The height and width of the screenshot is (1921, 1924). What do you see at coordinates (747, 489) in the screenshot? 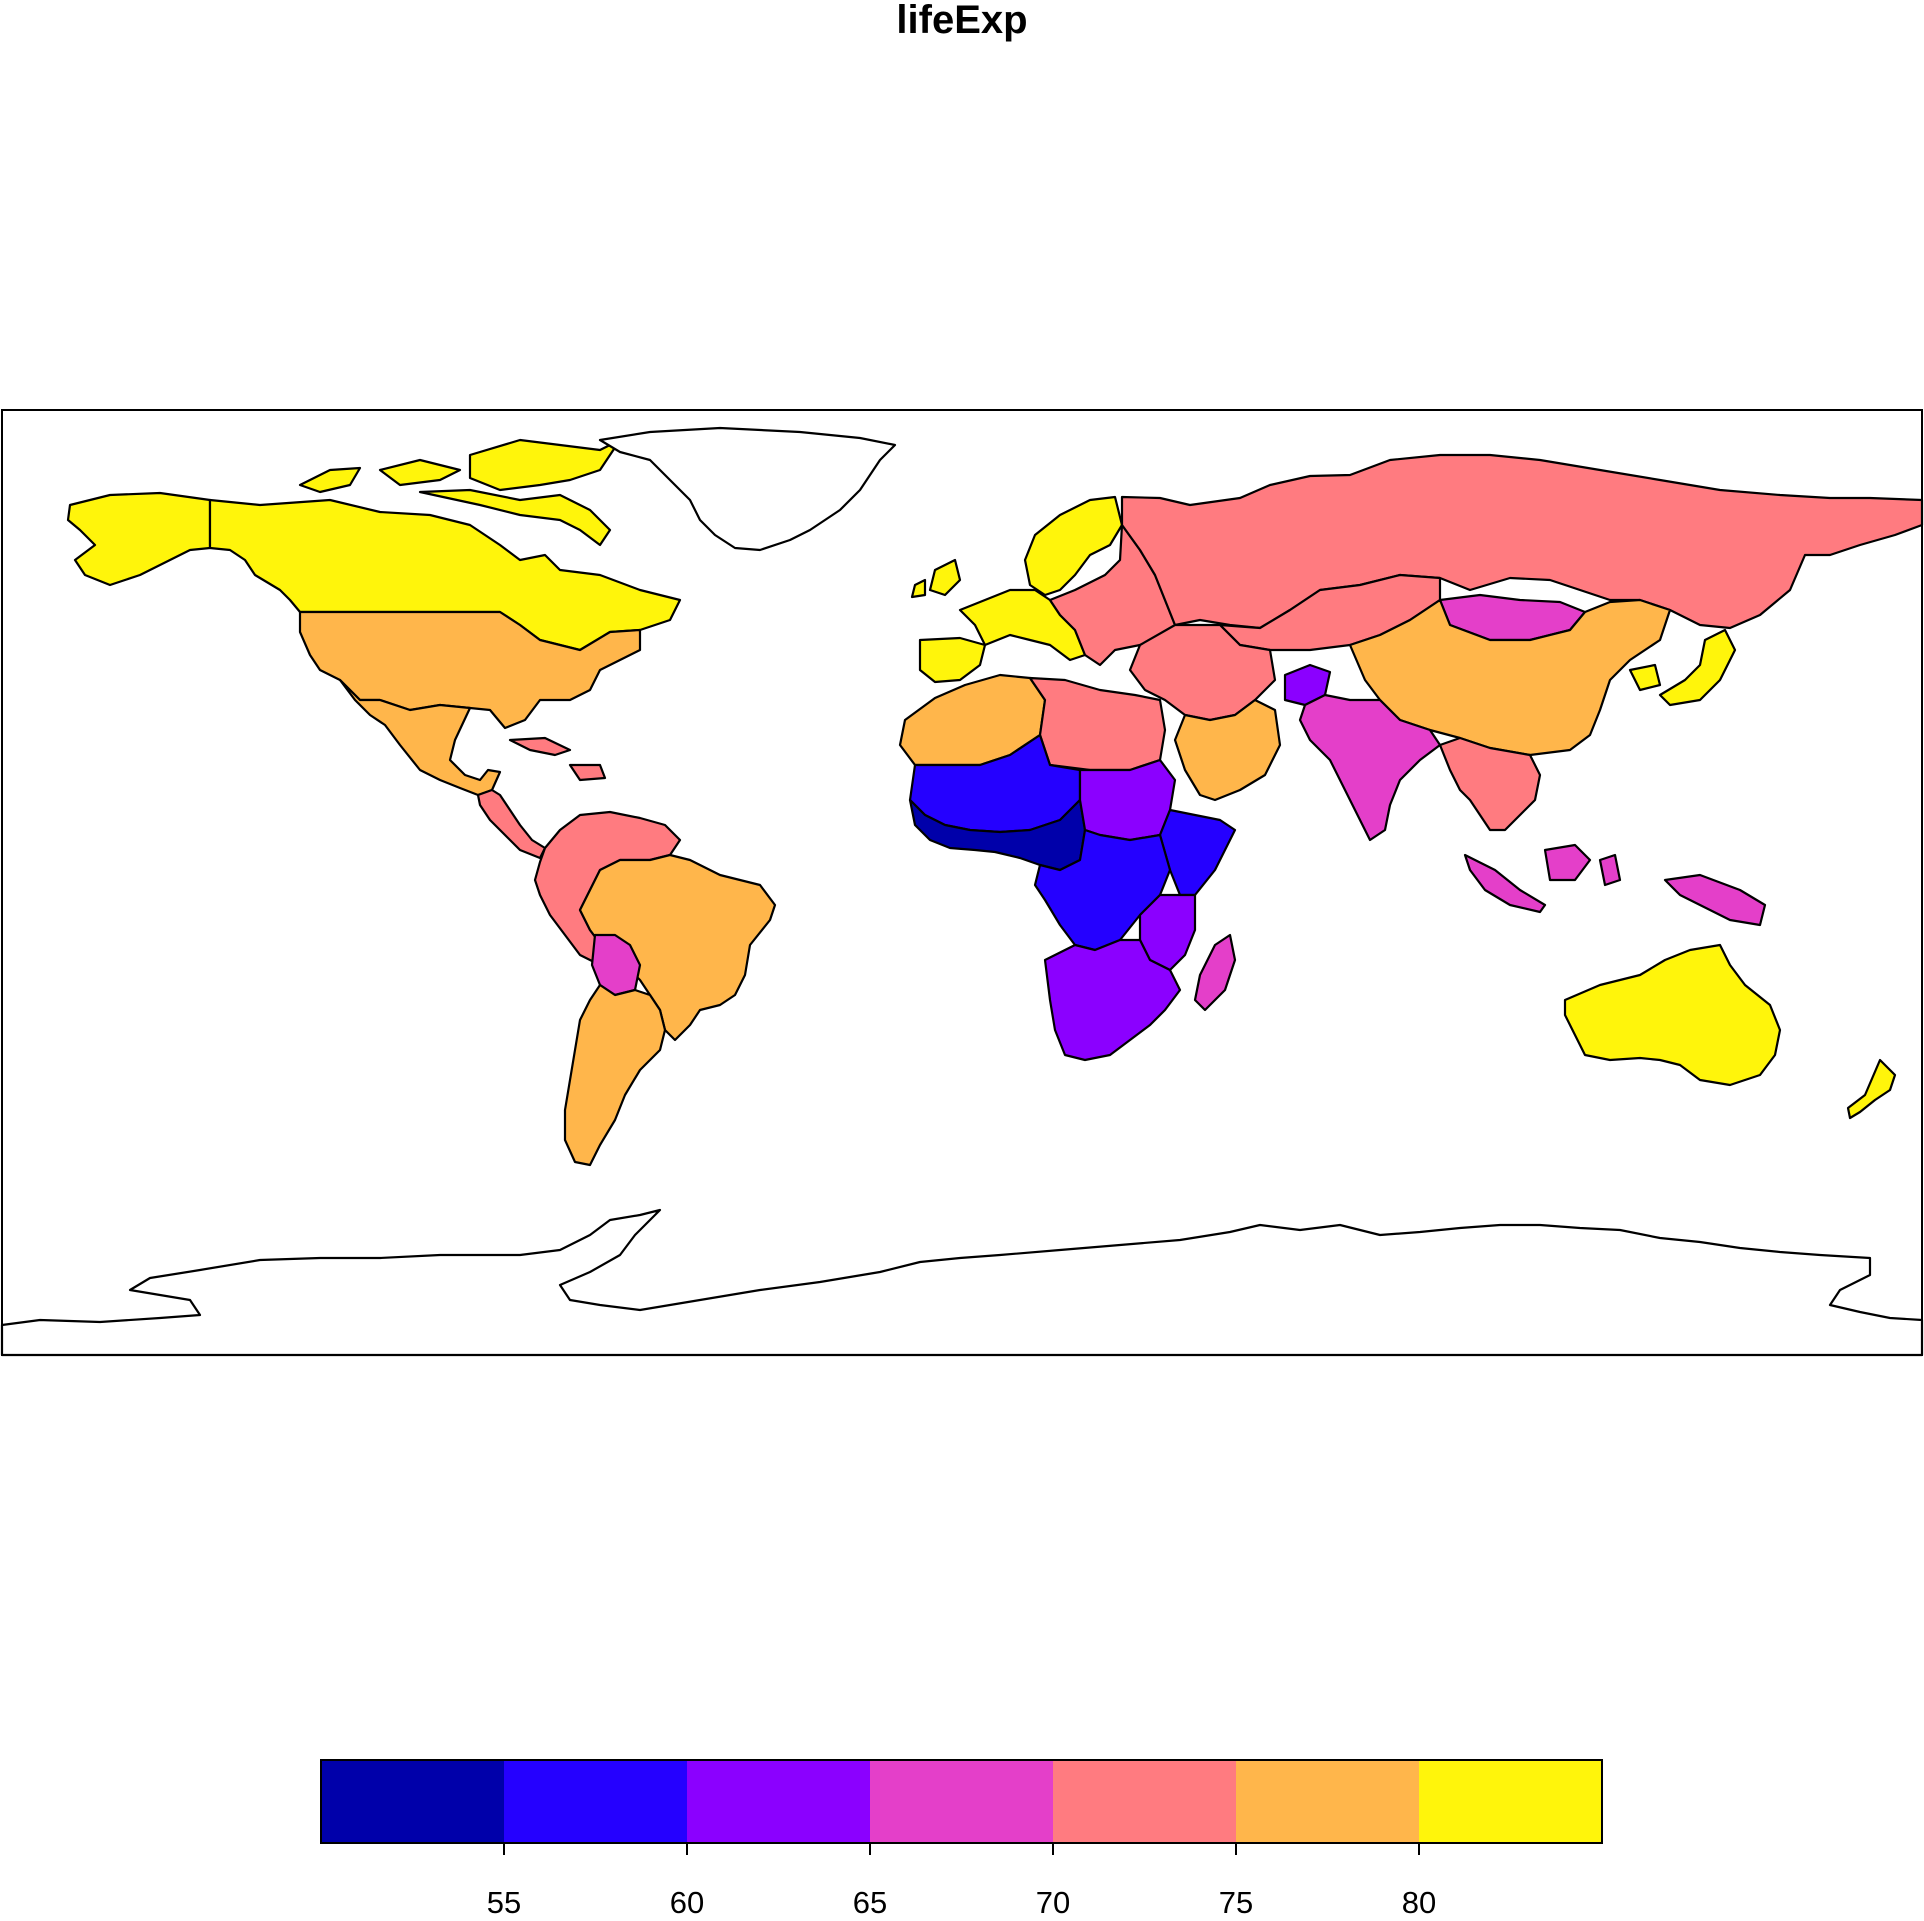
I see `region-greenland` at bounding box center [747, 489].